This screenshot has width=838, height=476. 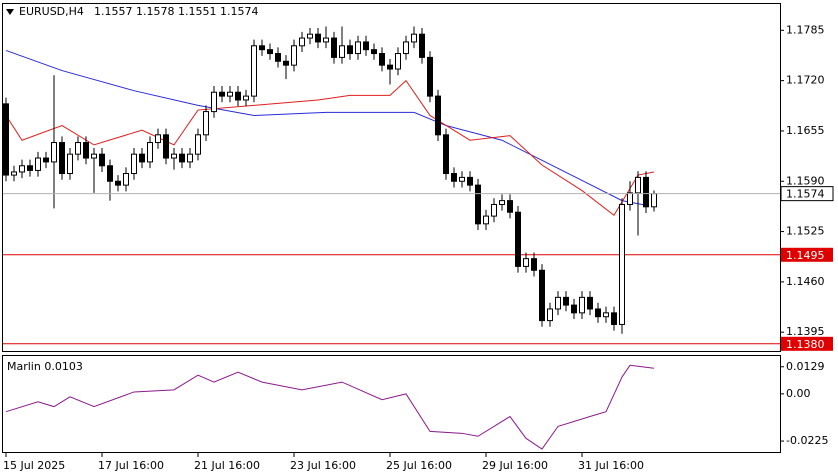 I want to click on level-label: 1.1495, so click(x=805, y=255).